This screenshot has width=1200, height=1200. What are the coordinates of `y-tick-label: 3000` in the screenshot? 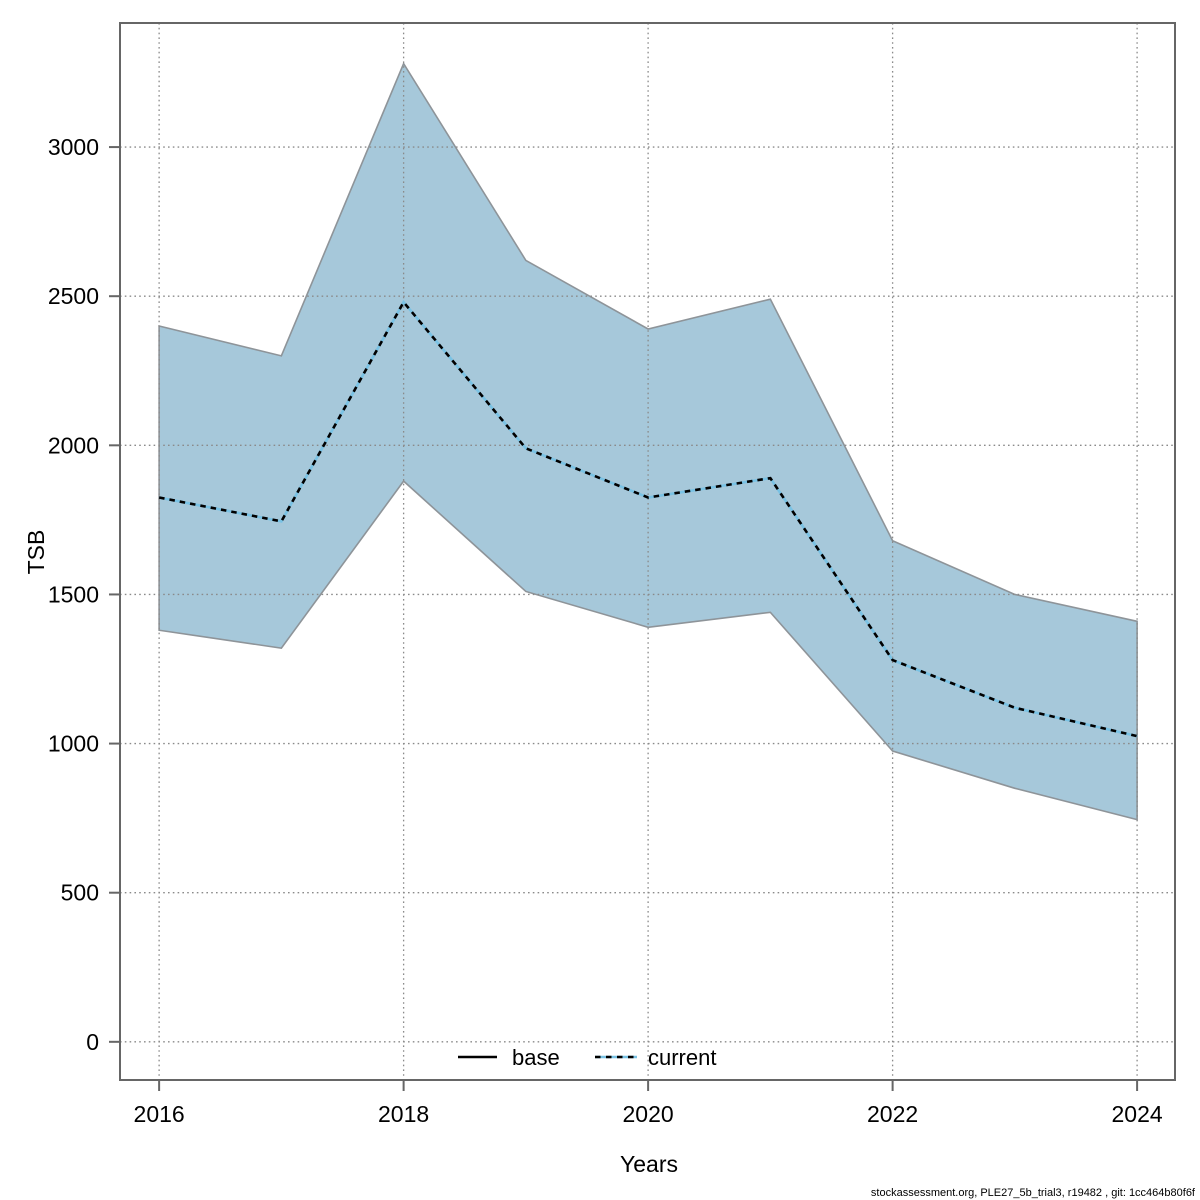 It's located at (73, 147).